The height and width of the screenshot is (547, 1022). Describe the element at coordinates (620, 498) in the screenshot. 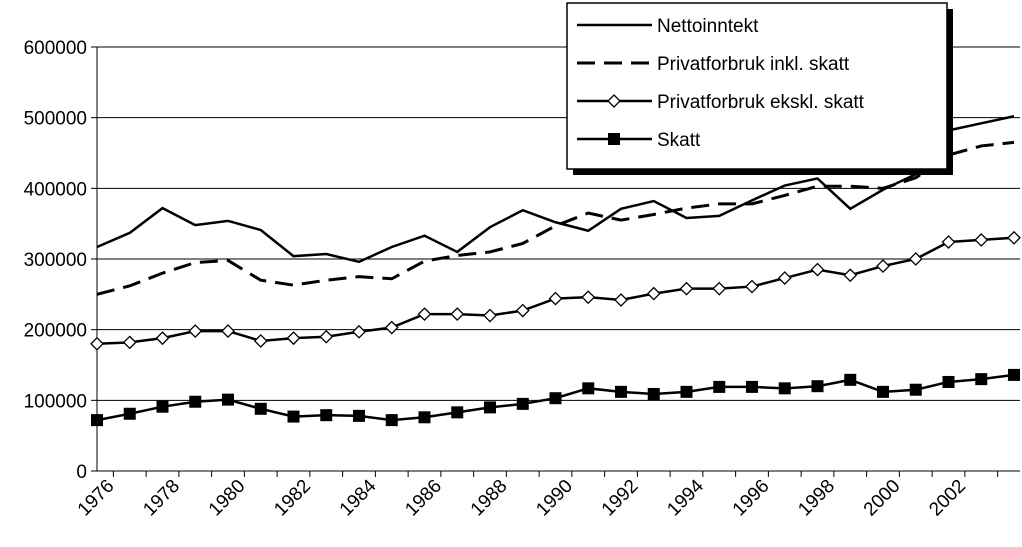

I see `x-tick-label: 1992` at that location.